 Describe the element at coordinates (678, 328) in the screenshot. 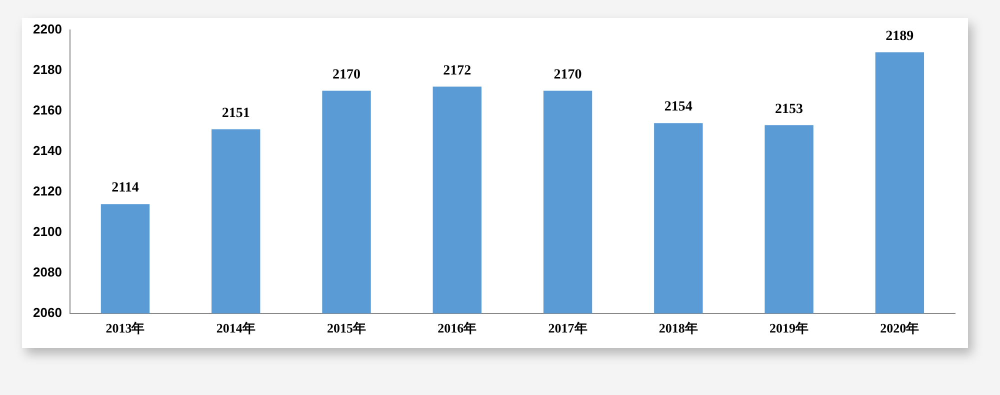

I see `x-tick-label: 2018年` at that location.